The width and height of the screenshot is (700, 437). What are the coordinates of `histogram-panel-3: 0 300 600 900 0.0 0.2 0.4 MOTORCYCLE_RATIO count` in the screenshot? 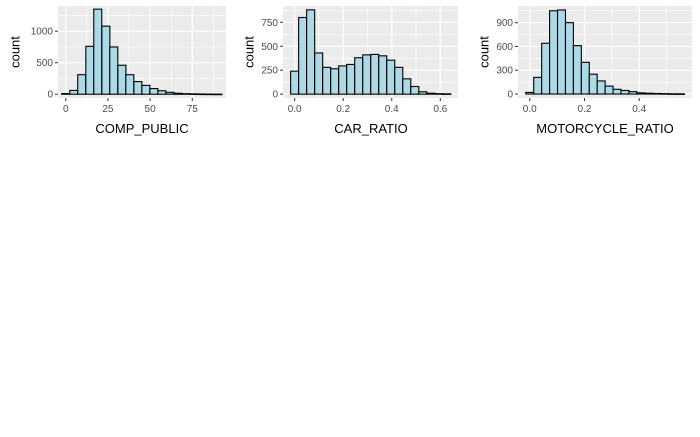 It's located at (584, 71).